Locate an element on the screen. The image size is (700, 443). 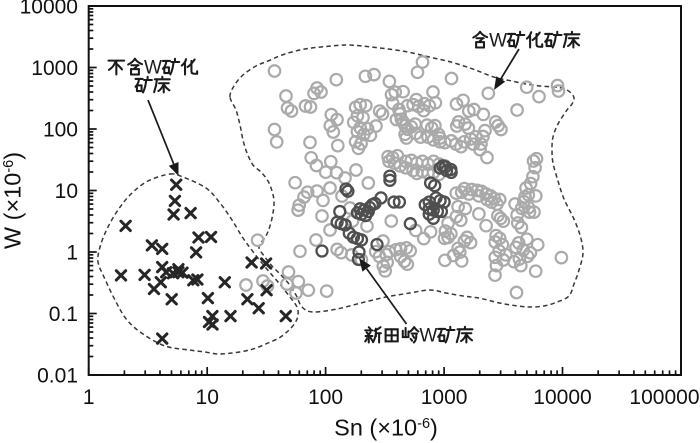
svg-text: 0.1 is located at coordinates (63, 314).